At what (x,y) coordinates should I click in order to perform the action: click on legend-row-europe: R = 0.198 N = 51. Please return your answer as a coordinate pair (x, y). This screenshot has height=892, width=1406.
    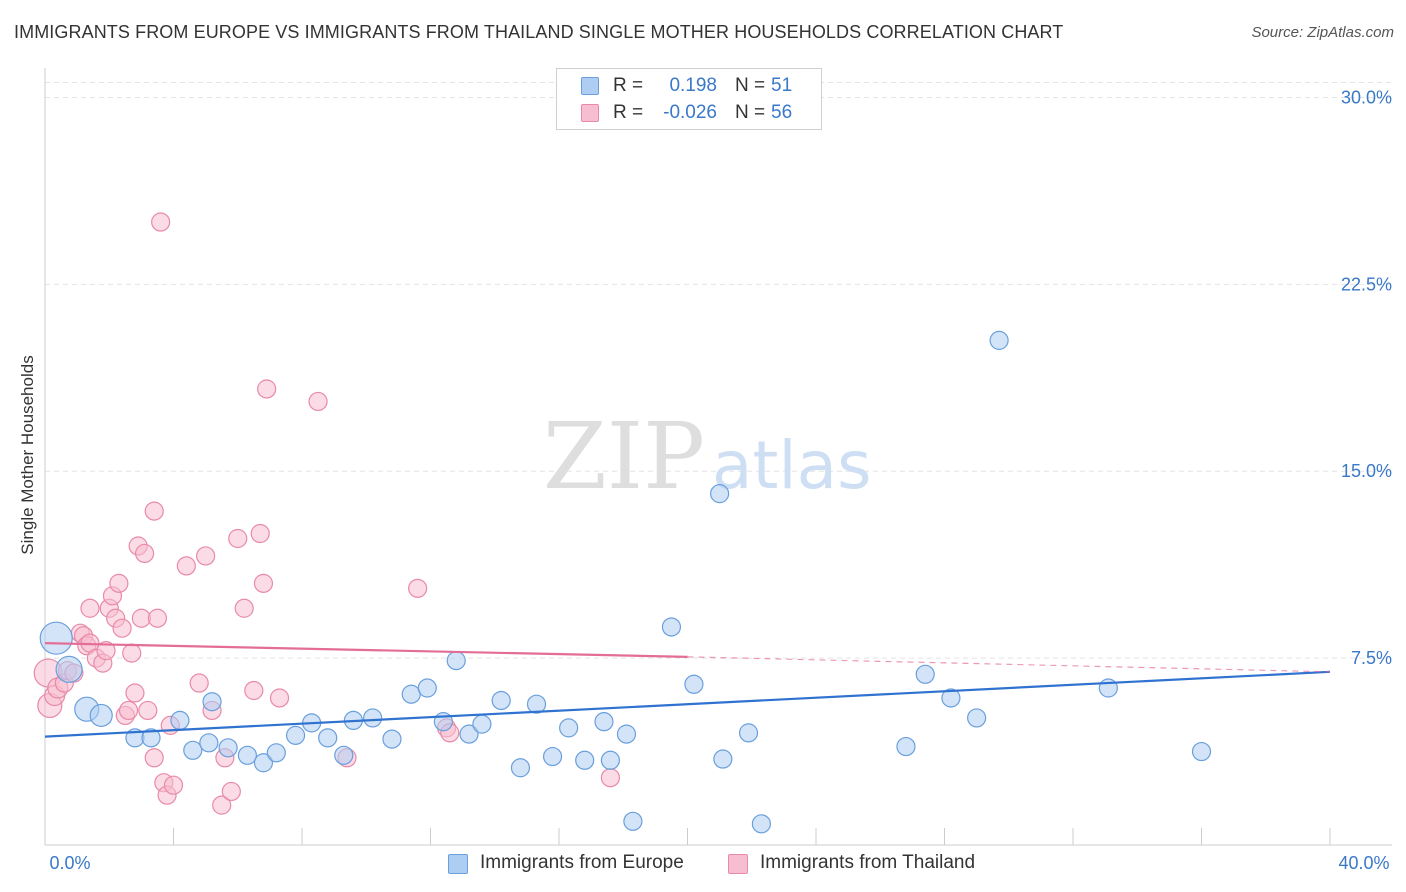
    Looking at the image, I should click on (689, 86).